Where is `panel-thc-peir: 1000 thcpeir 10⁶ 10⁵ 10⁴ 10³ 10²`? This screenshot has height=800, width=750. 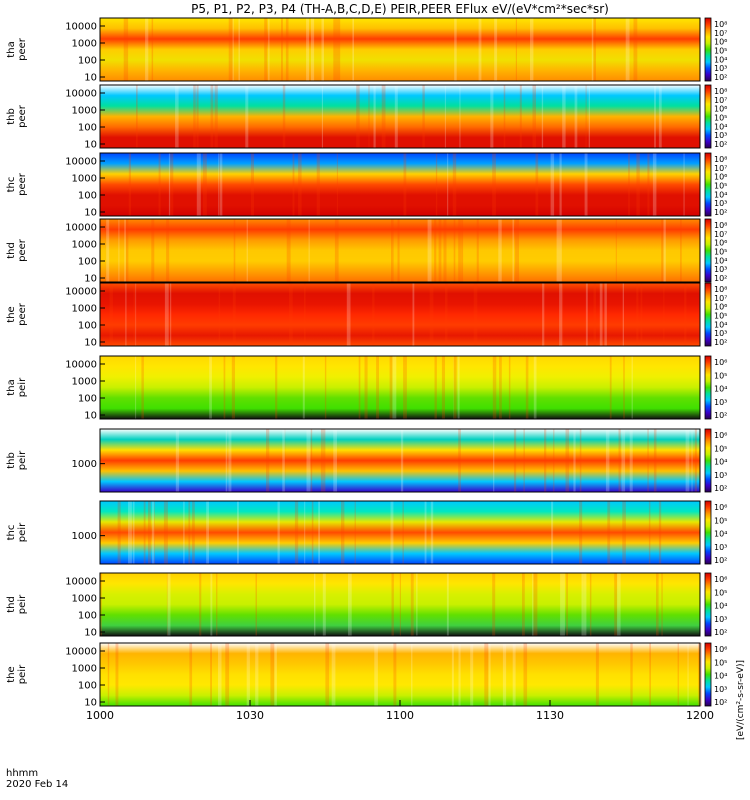
panel-thc-peir: 1000 thcpeir 10⁶ 10⁵ 10⁴ 10³ 10² is located at coordinates (366, 532).